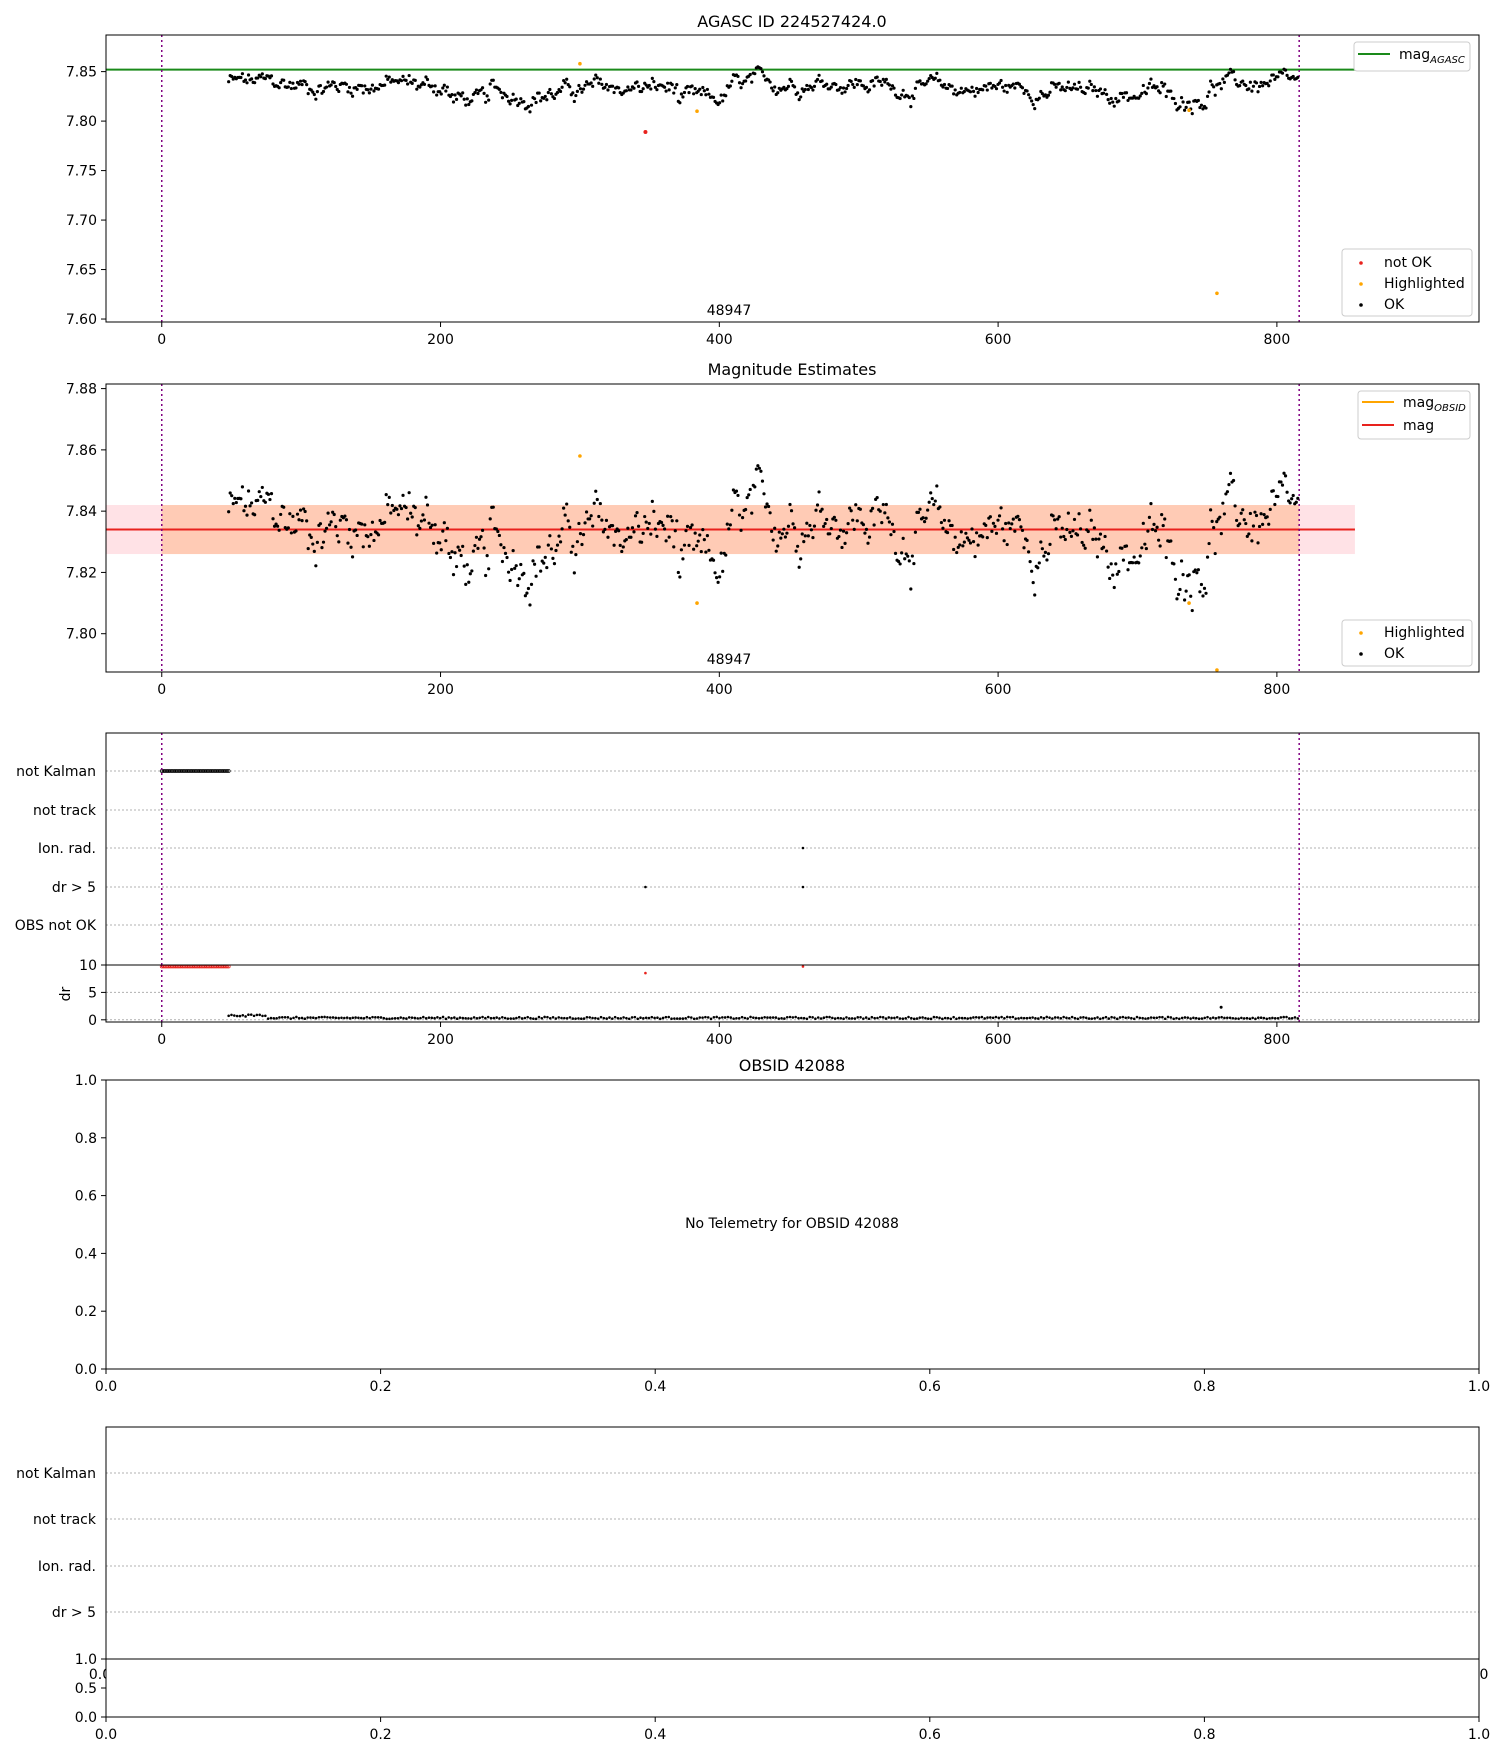 The image size is (1500, 1750). Describe the element at coordinates (1434, 404) in the screenshot. I see `svg-text: magOBSID` at that location.